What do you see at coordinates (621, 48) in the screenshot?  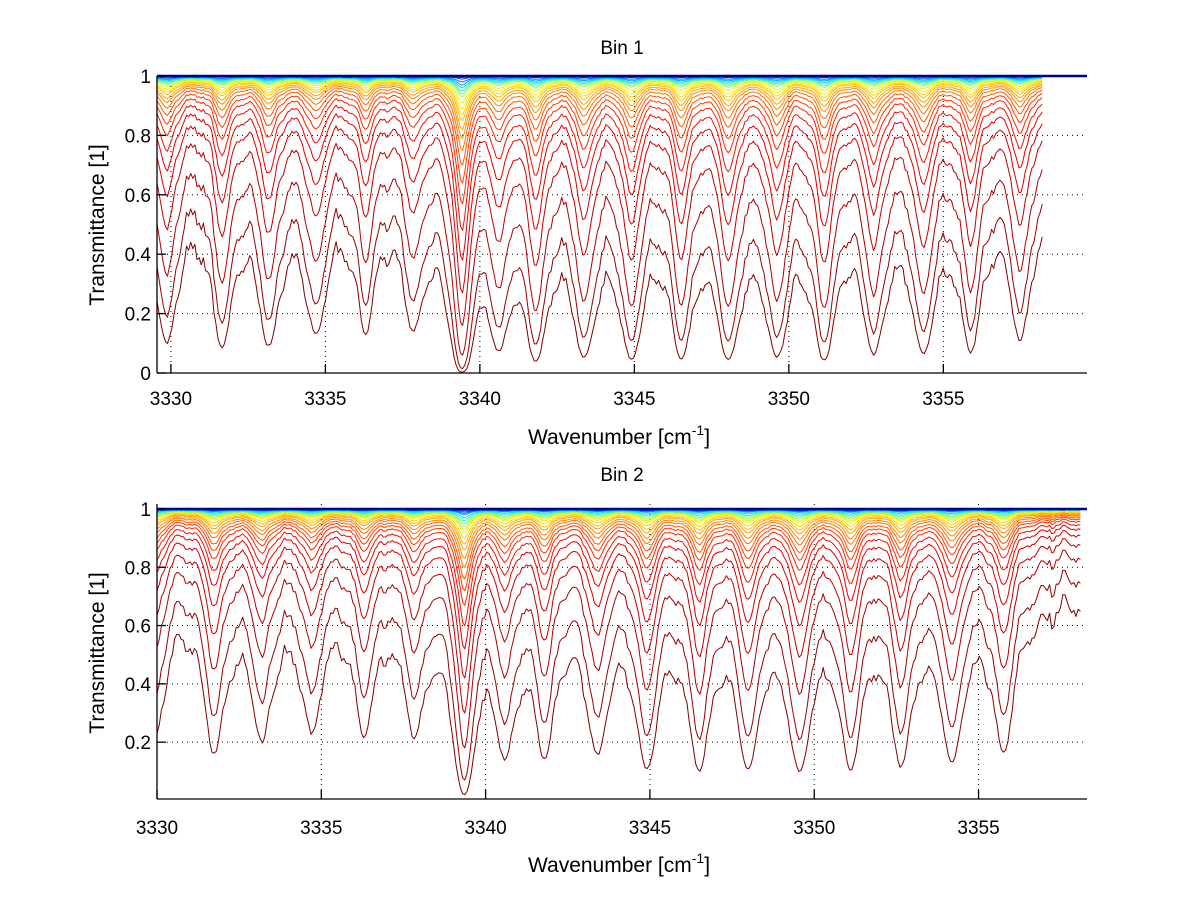 I see `plot-title: Bin 1` at bounding box center [621, 48].